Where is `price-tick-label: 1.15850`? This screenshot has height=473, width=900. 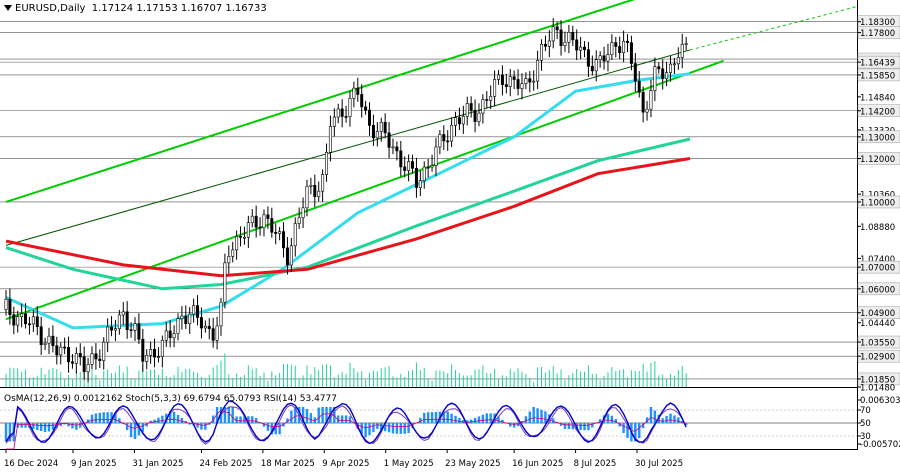 price-tick-label: 1.15850 is located at coordinates (877, 76).